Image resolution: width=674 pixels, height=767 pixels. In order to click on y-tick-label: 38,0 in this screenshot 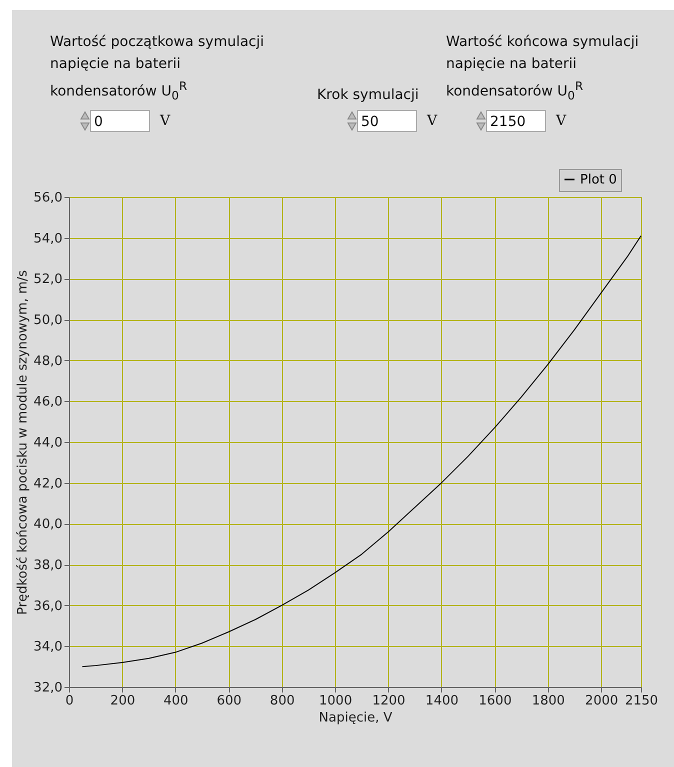, I will do `click(48, 565)`.